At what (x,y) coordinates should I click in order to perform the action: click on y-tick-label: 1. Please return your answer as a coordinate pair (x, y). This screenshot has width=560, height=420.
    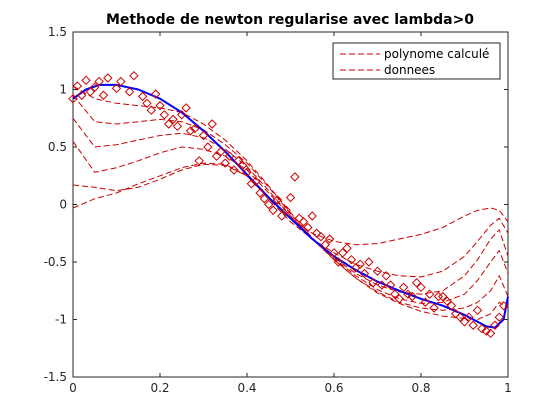
    Looking at the image, I should click on (63, 90).